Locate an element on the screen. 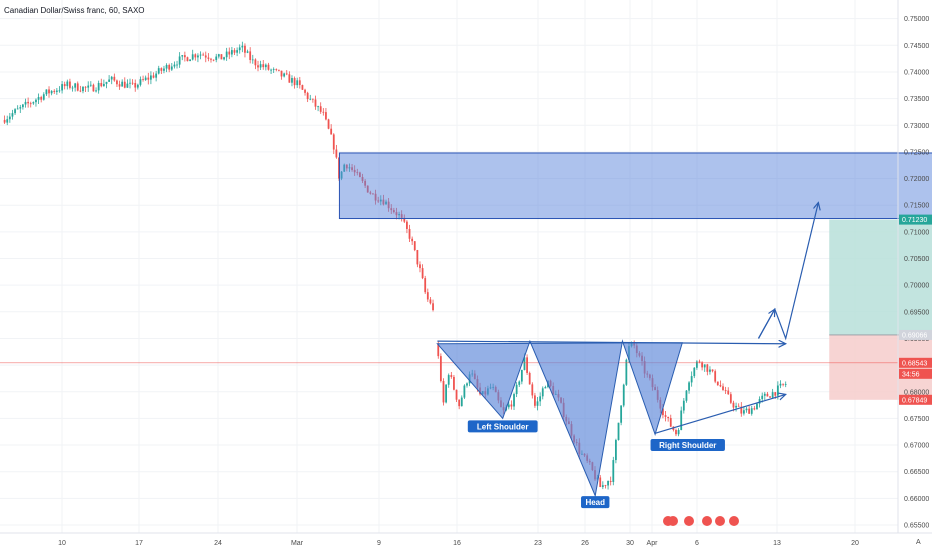 This screenshot has height=550, width=932. head-and-shoulders-pattern is located at coordinates (559, 418).